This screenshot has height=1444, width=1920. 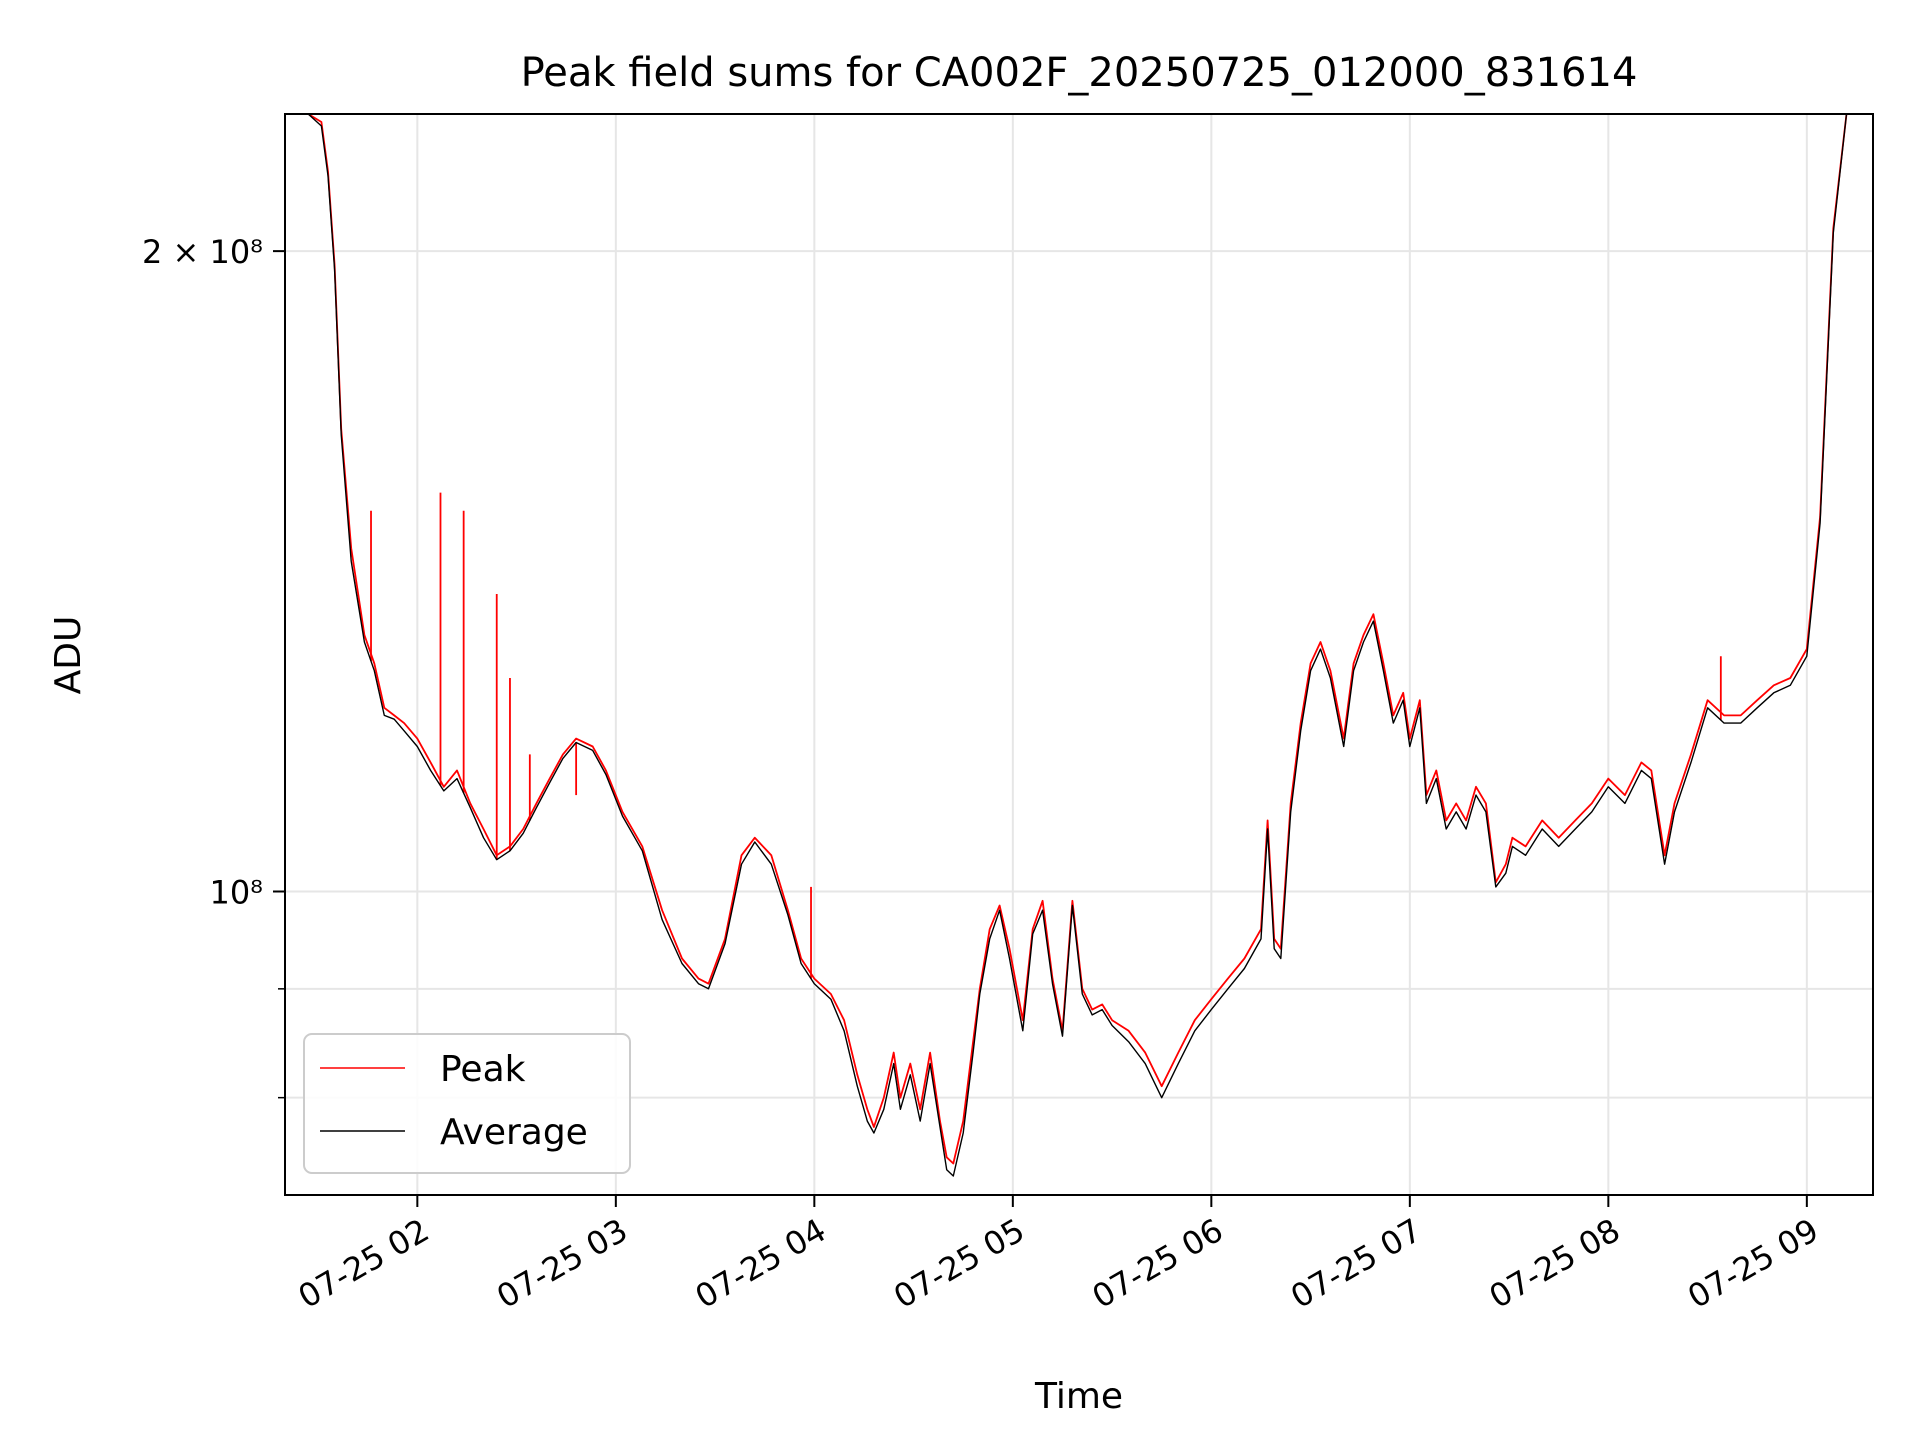 I want to click on legend-label-average: Average, so click(x=514, y=1132).